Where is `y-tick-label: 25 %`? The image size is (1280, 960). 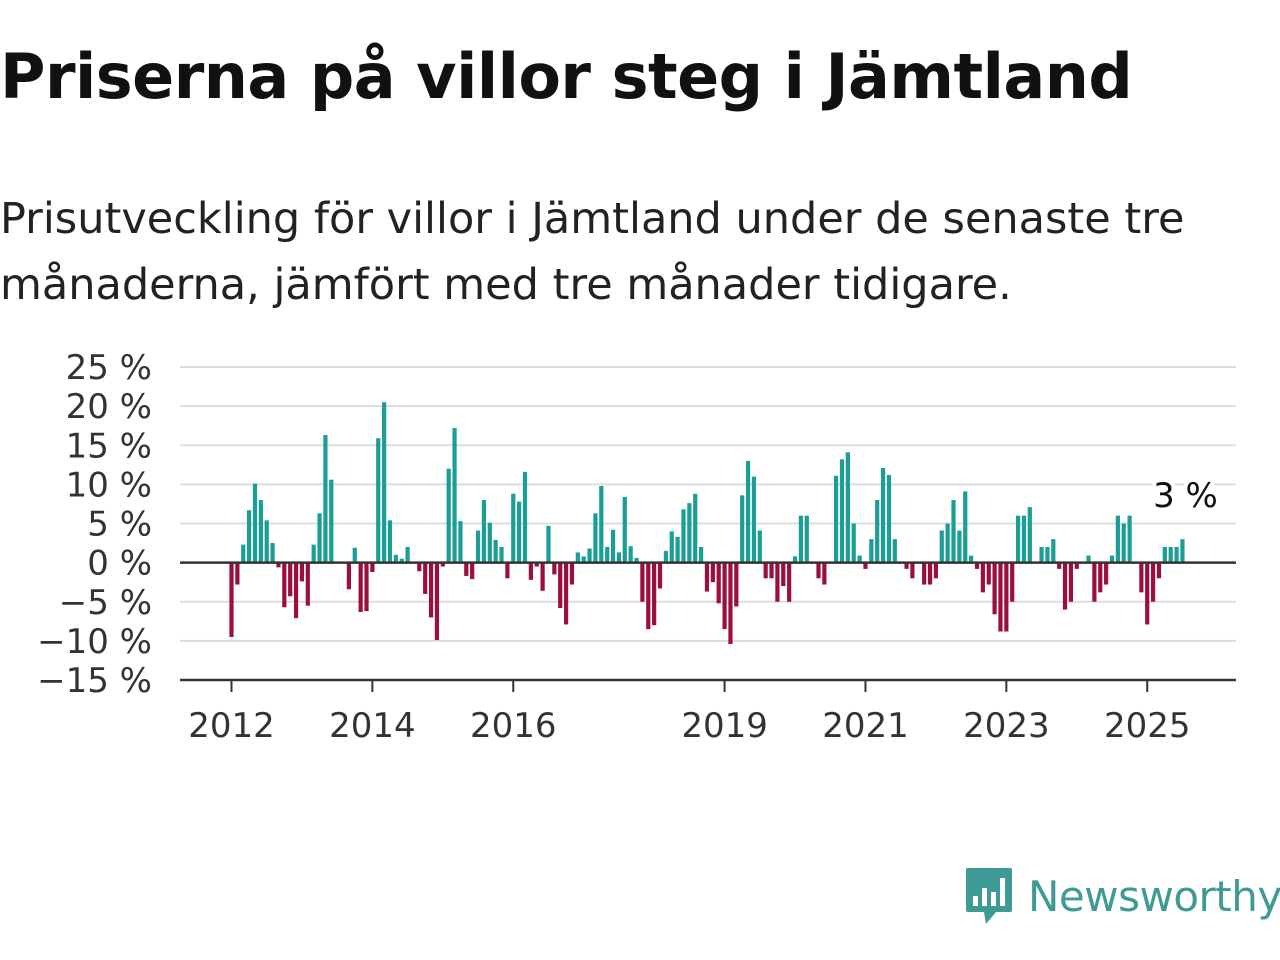 y-tick-label: 25 % is located at coordinates (109, 368).